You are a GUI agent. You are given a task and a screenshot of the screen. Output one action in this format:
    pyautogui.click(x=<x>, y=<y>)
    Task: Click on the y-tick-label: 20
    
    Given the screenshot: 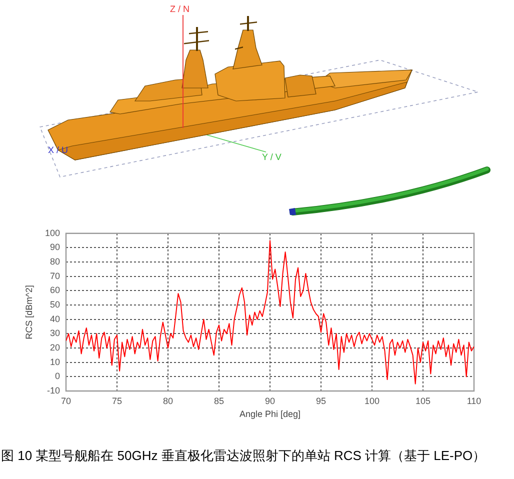 What is the action you would take?
    pyautogui.click(x=55, y=347)
    